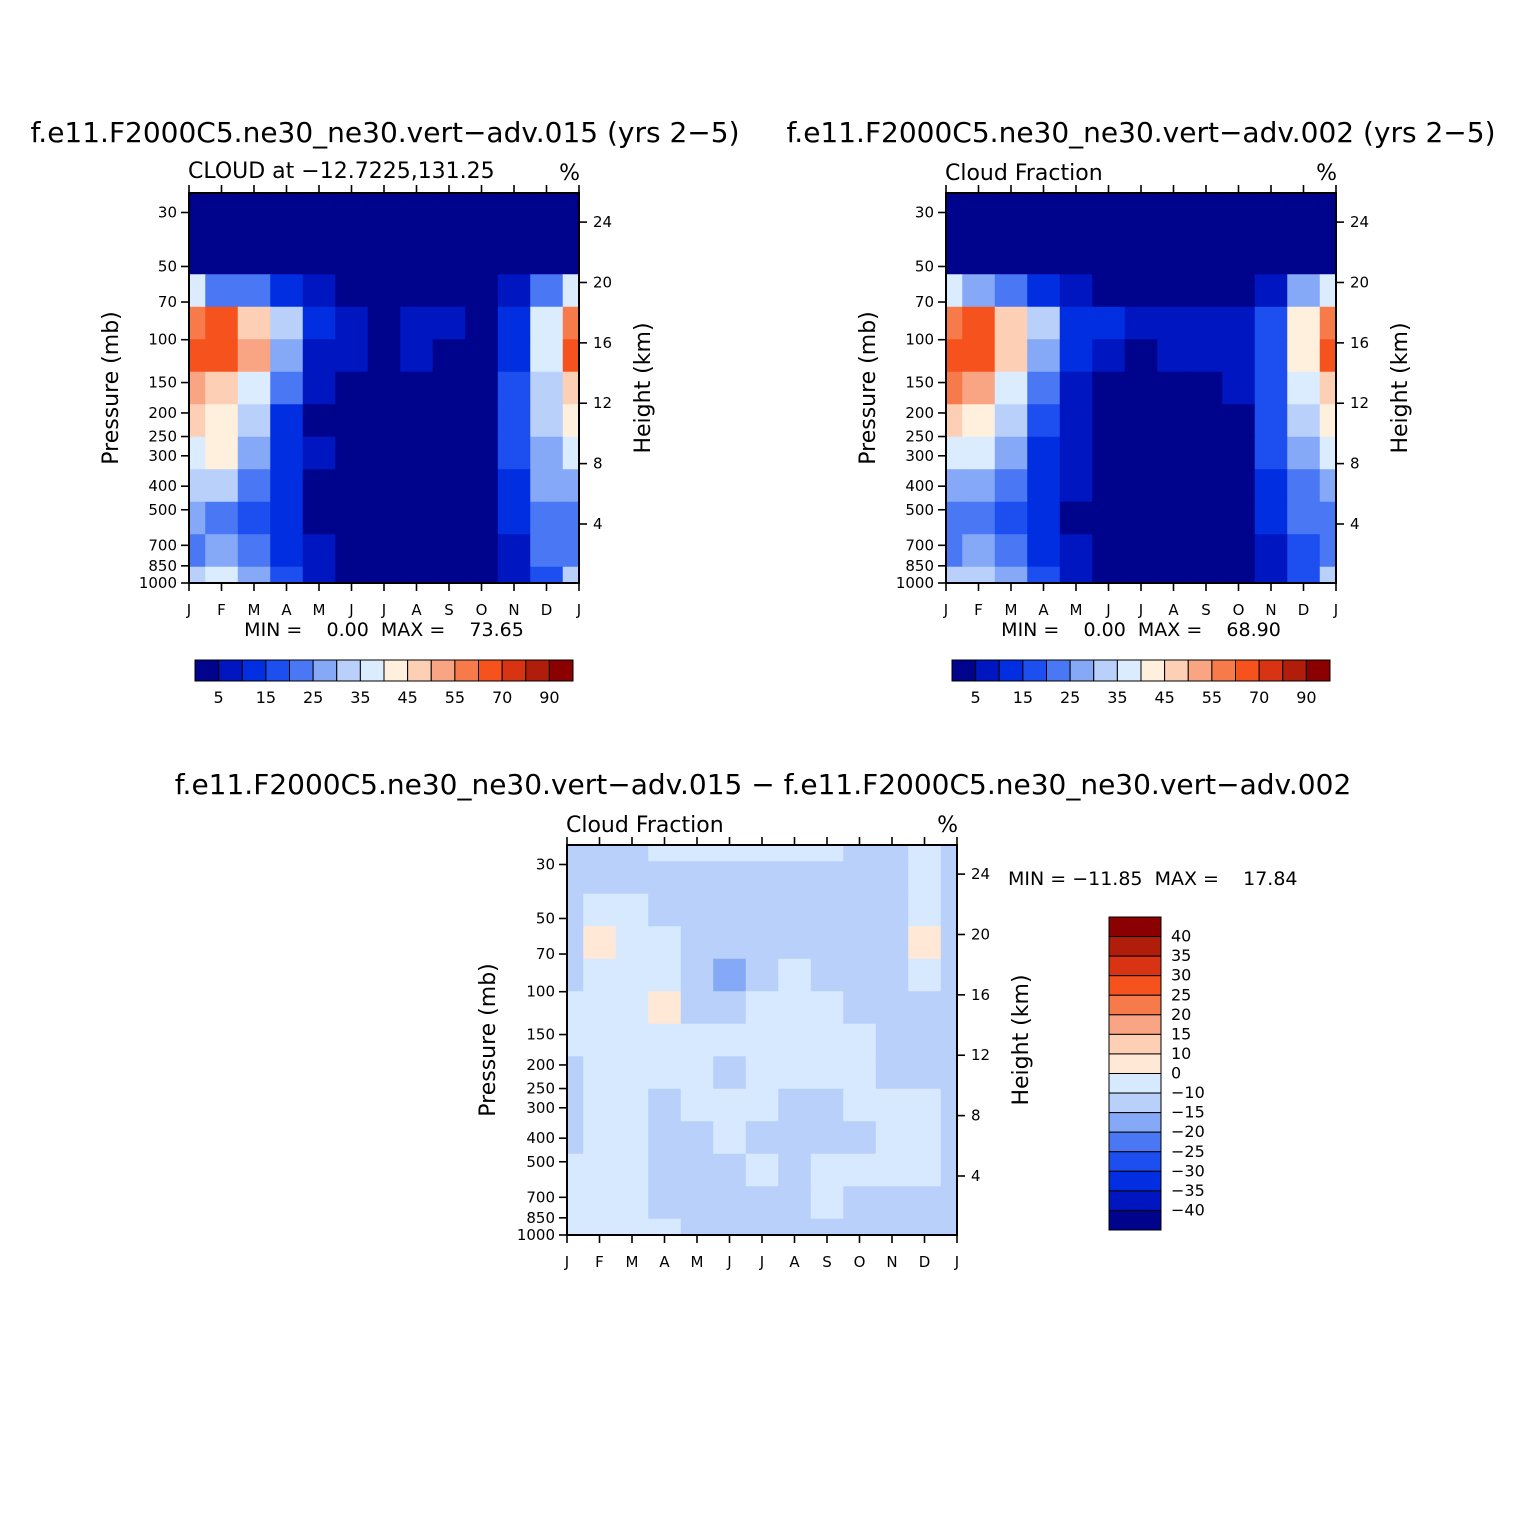 Image resolution: width=1525 pixels, height=1525 pixels. I want to click on panel3-xtick-label: S, so click(827, 1262).